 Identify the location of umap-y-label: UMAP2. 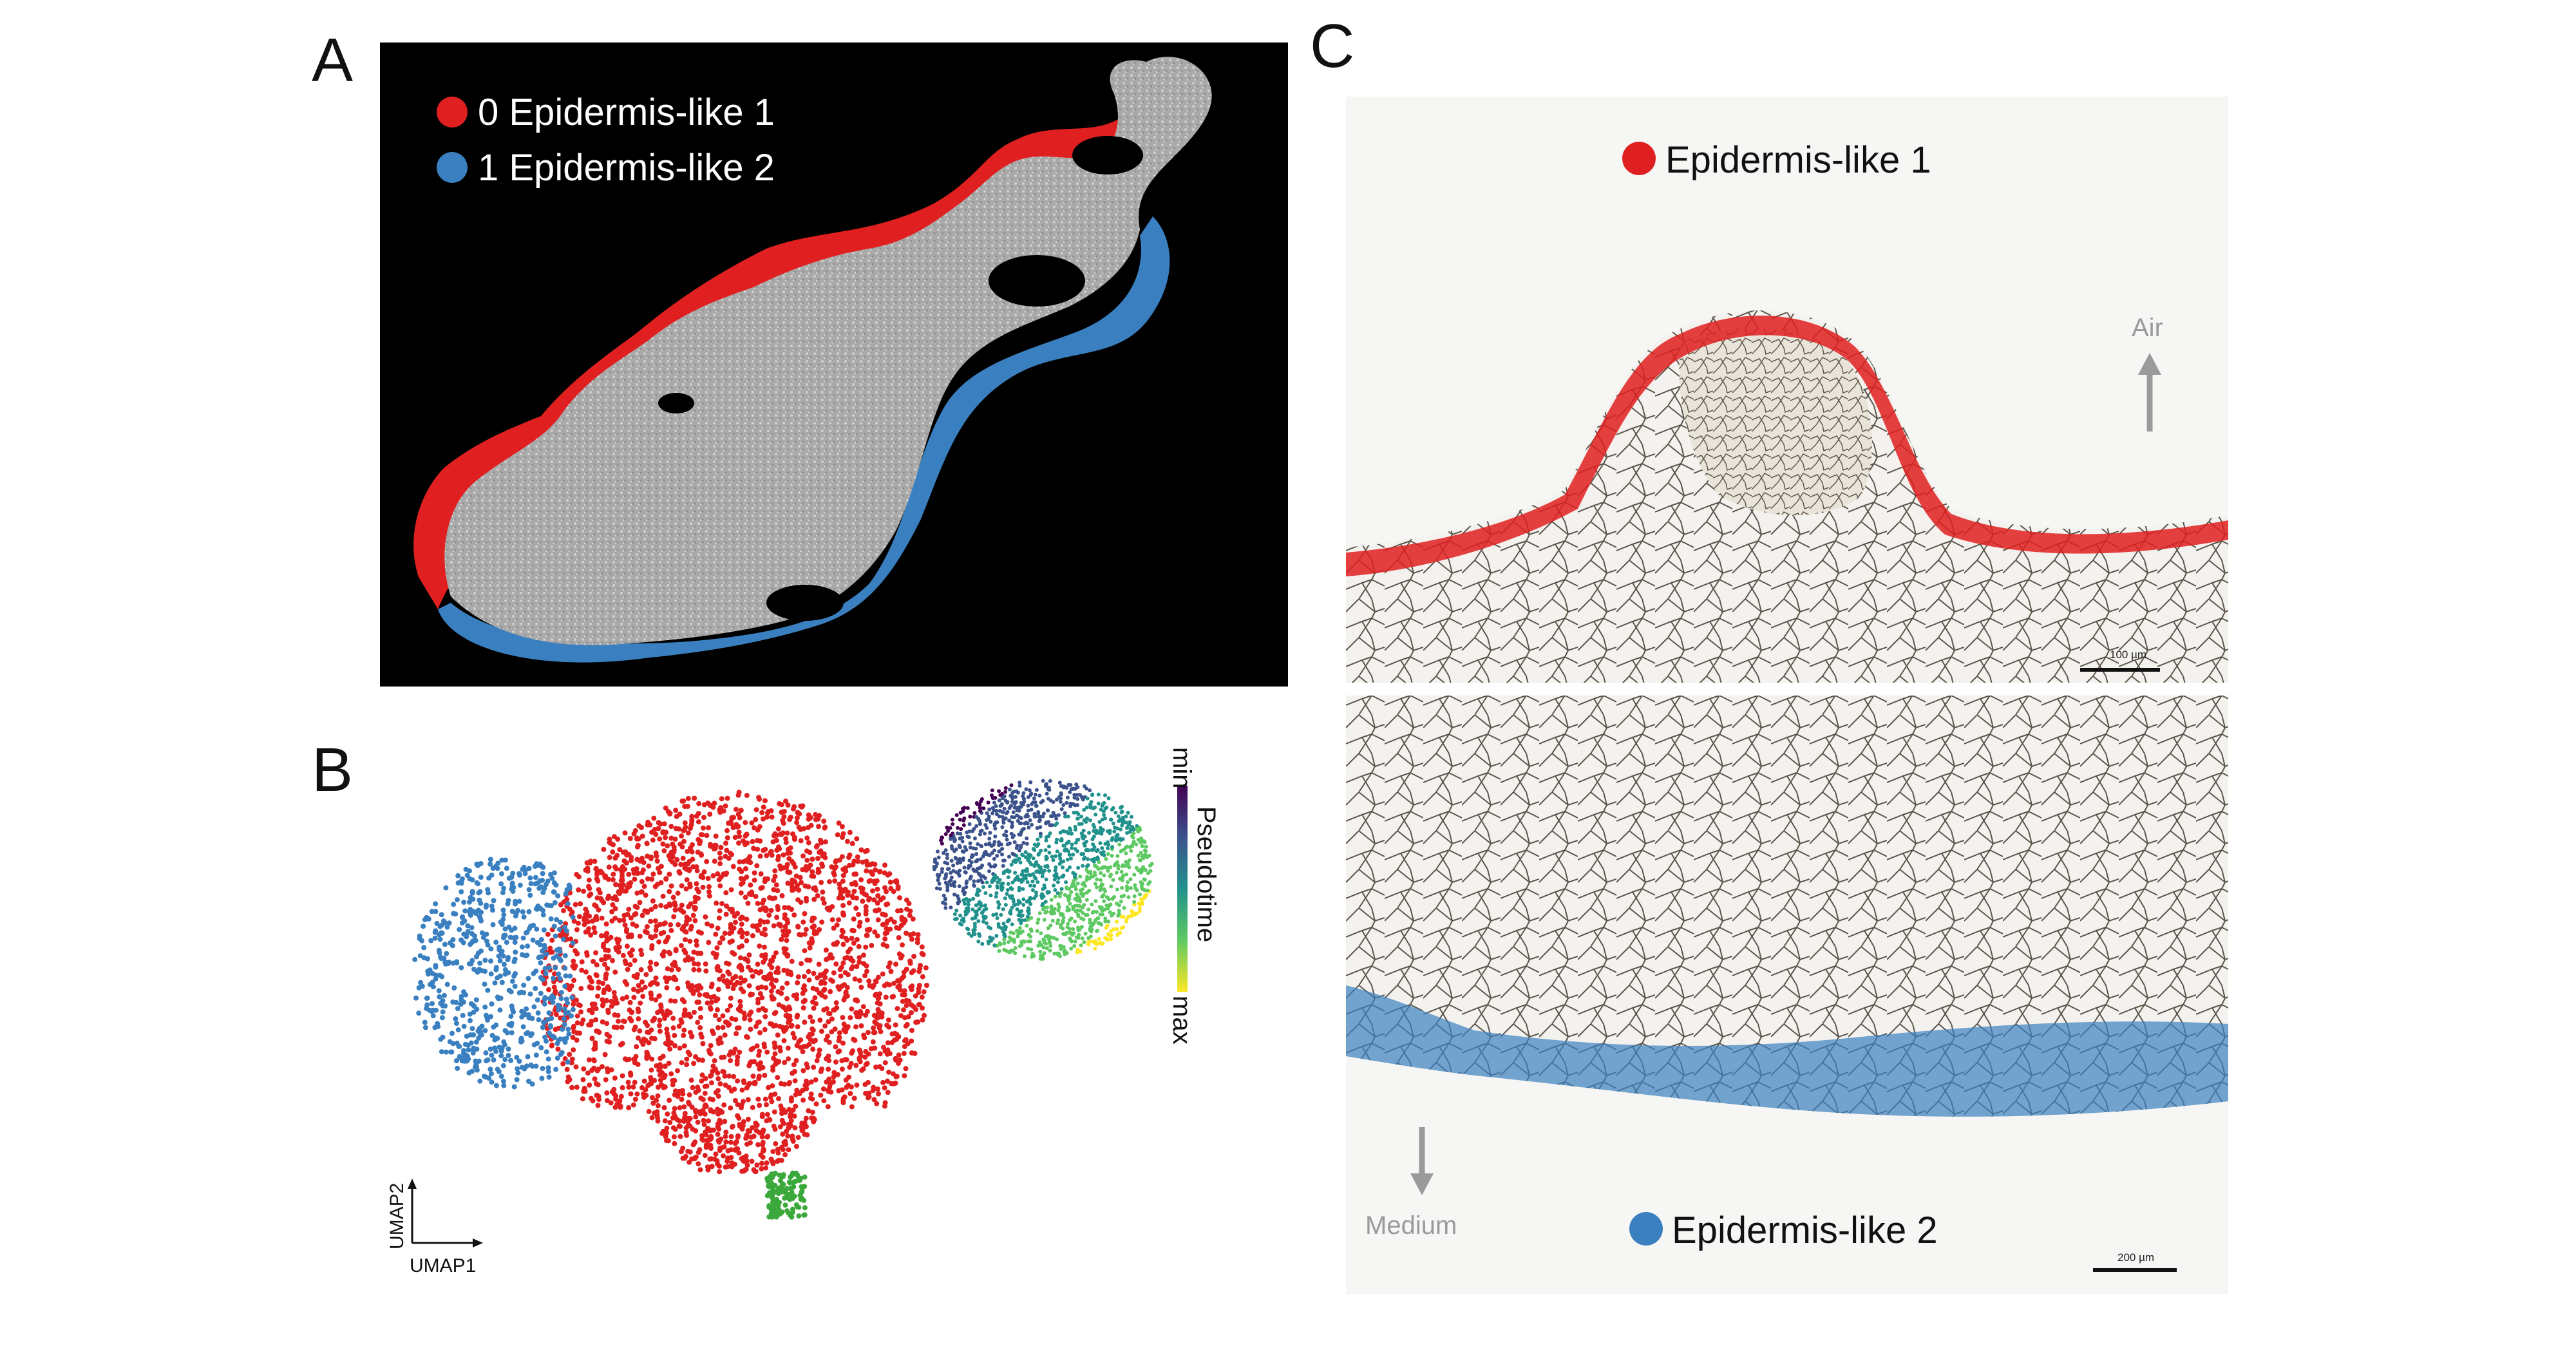
(397, 1216).